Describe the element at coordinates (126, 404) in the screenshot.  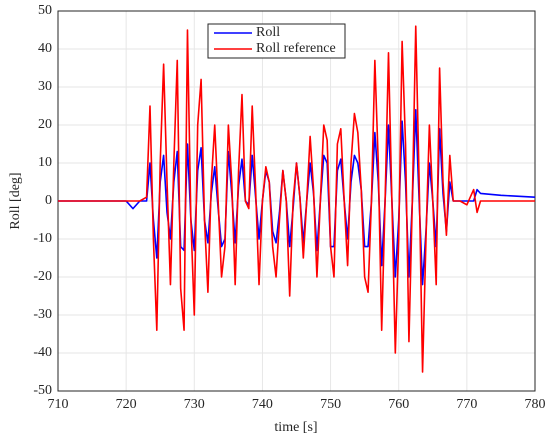
I see `x-tick-label: 720` at that location.